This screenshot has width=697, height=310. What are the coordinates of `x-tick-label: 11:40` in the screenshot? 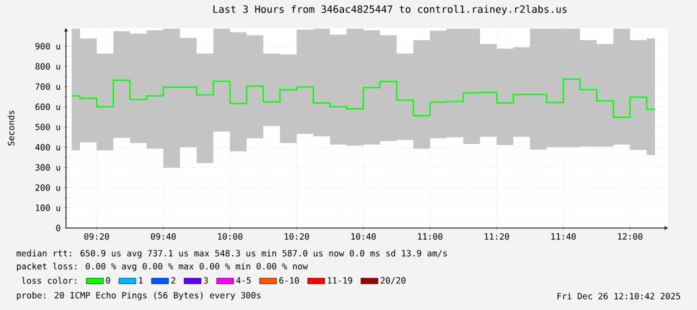 It's located at (563, 236).